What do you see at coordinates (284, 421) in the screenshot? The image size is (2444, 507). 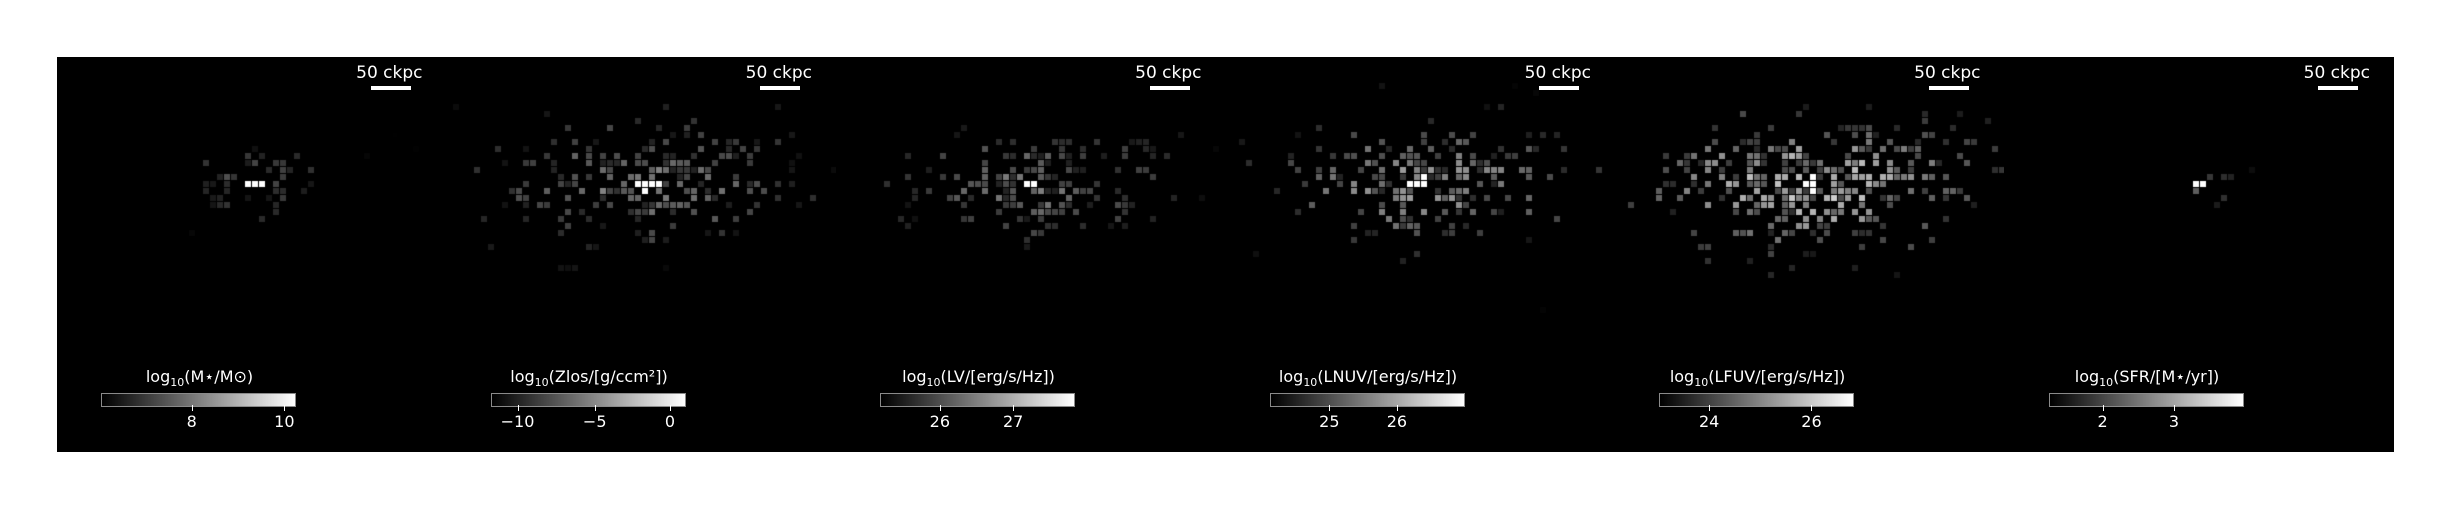 I see `colorbar-tick-label: 10` at bounding box center [284, 421].